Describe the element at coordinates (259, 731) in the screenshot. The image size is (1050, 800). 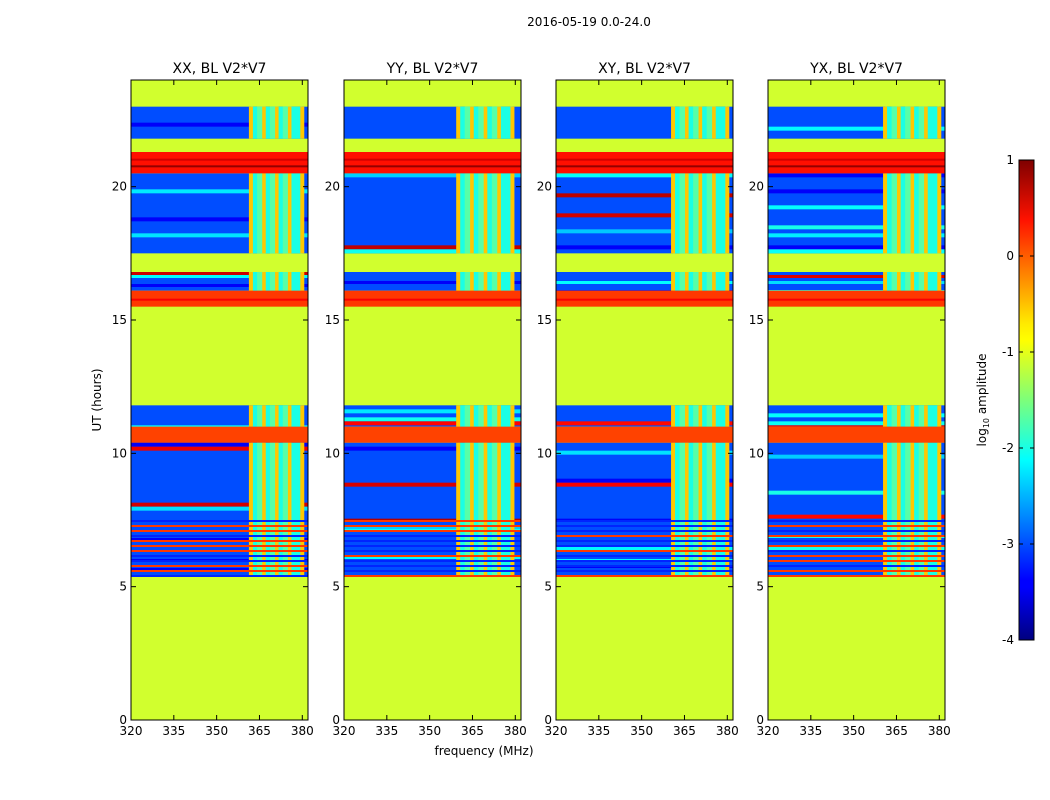
I see `x-tick-label: 365` at that location.